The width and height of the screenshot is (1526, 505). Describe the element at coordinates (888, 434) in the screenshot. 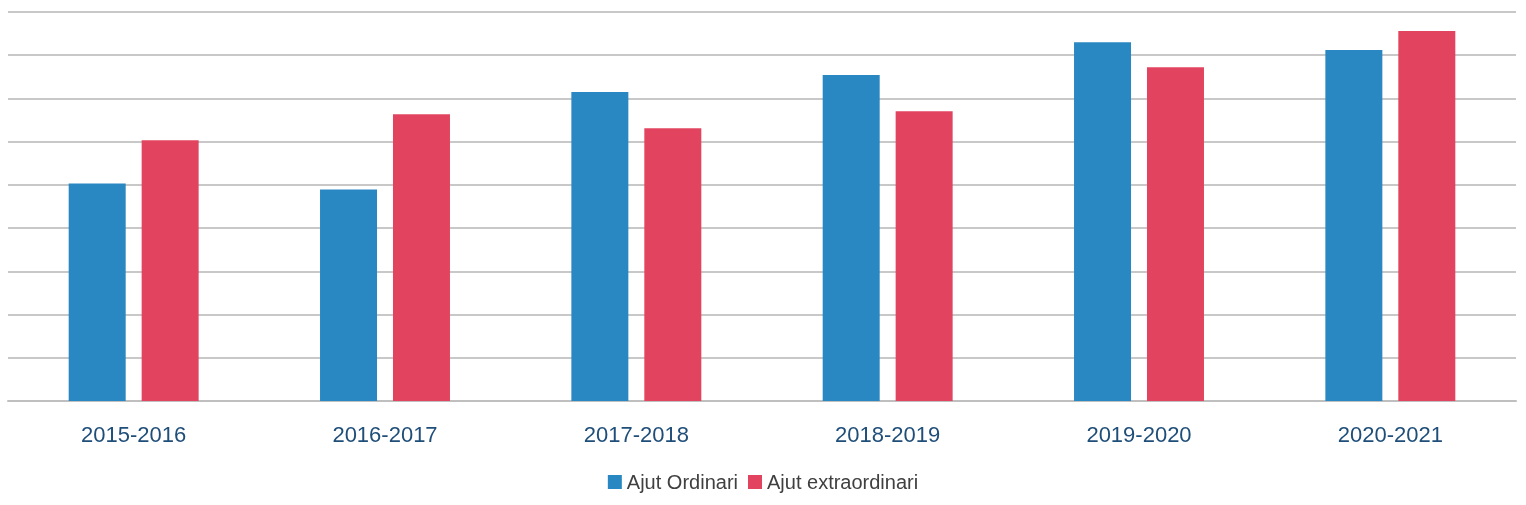

I see `x-tick-label: 2018-2019` at that location.